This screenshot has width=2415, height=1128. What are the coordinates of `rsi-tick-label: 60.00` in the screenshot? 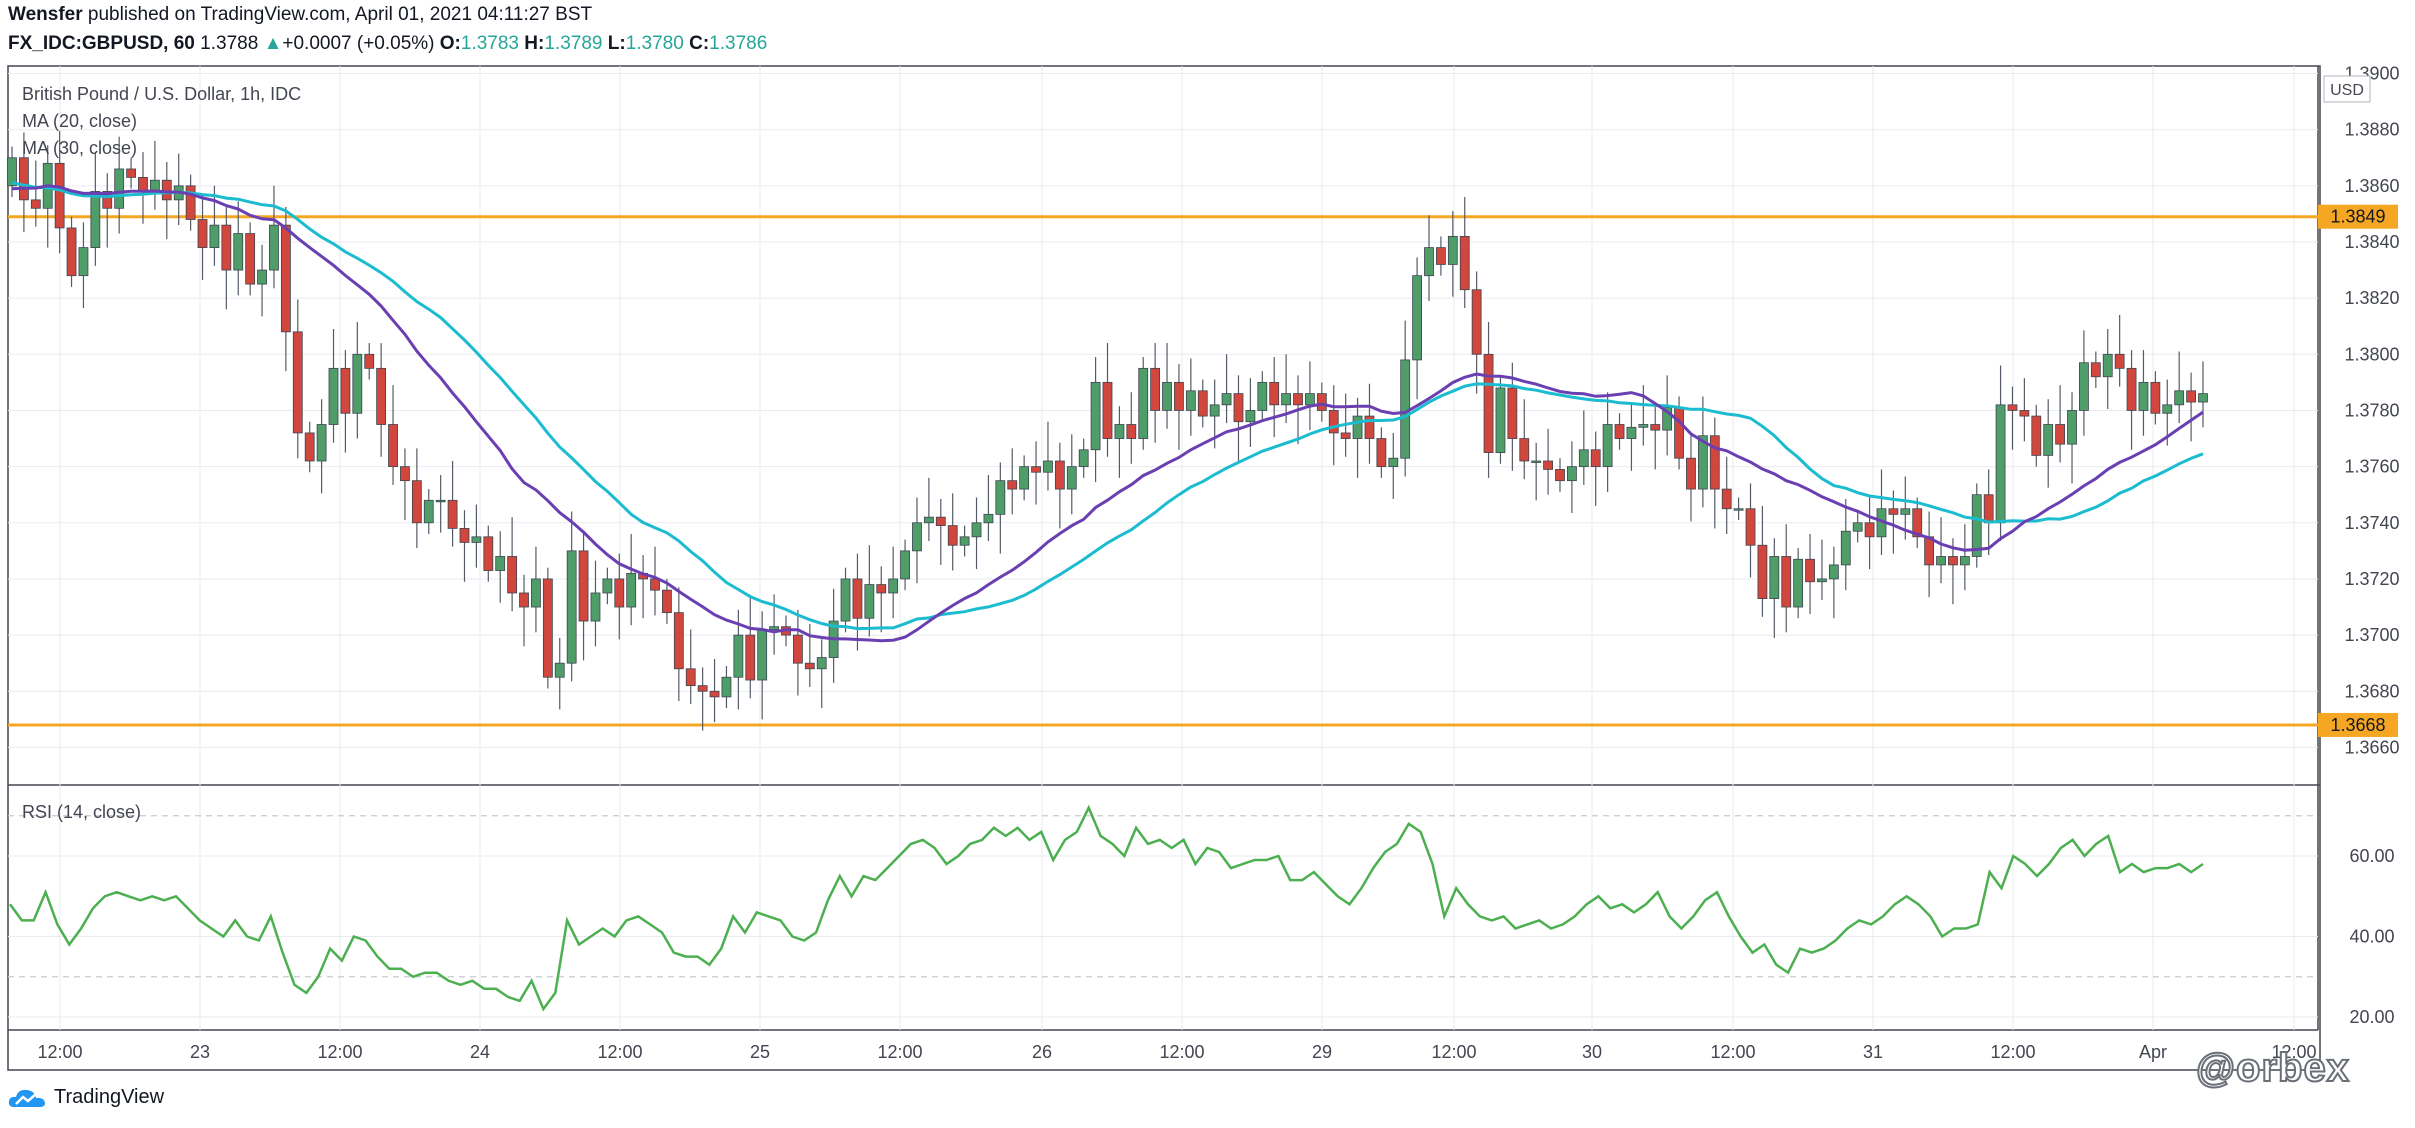 It's located at (2371, 856).